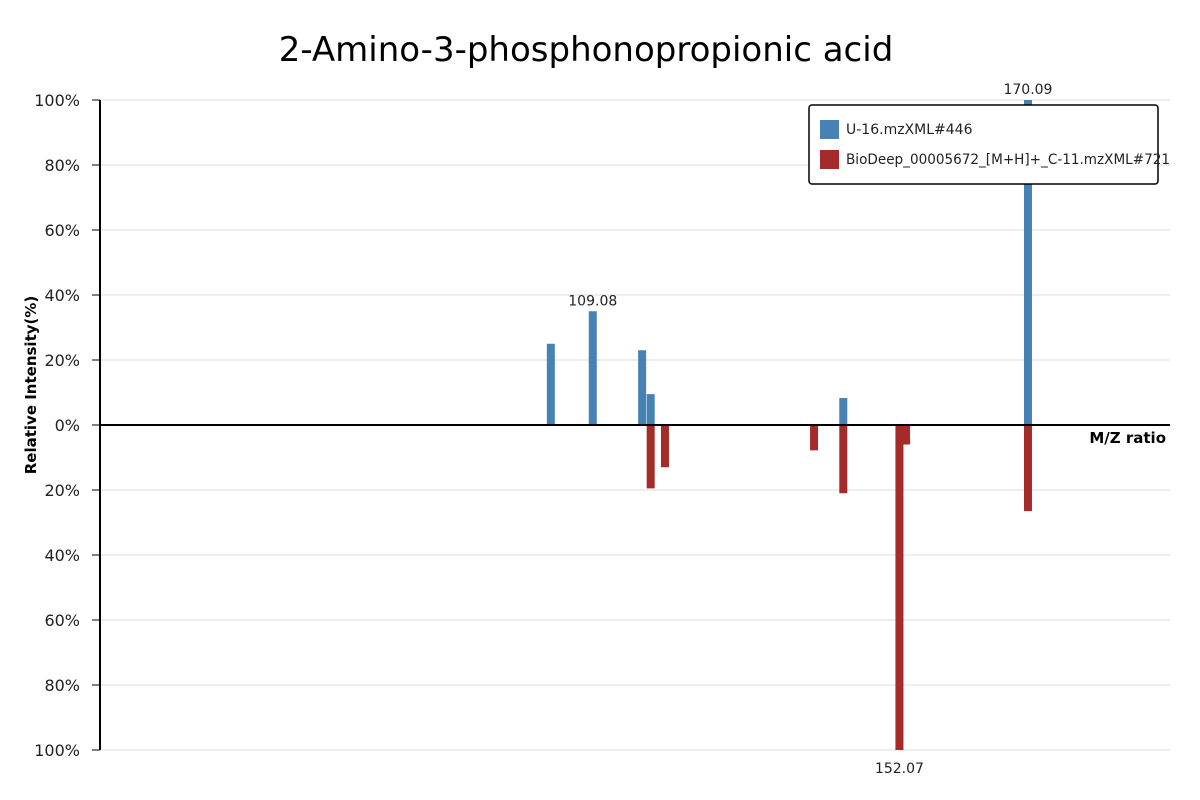 Image resolution: width=1200 pixels, height=800 pixels. I want to click on peak-label: 170.09, so click(1027, 90).